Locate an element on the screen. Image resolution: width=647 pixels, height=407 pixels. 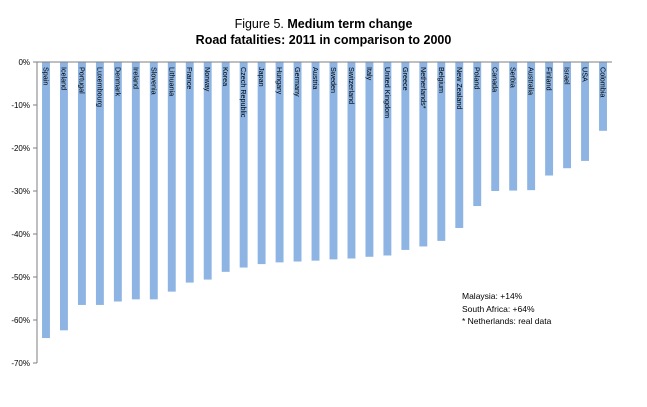
category-label: France is located at coordinates (189, 78).